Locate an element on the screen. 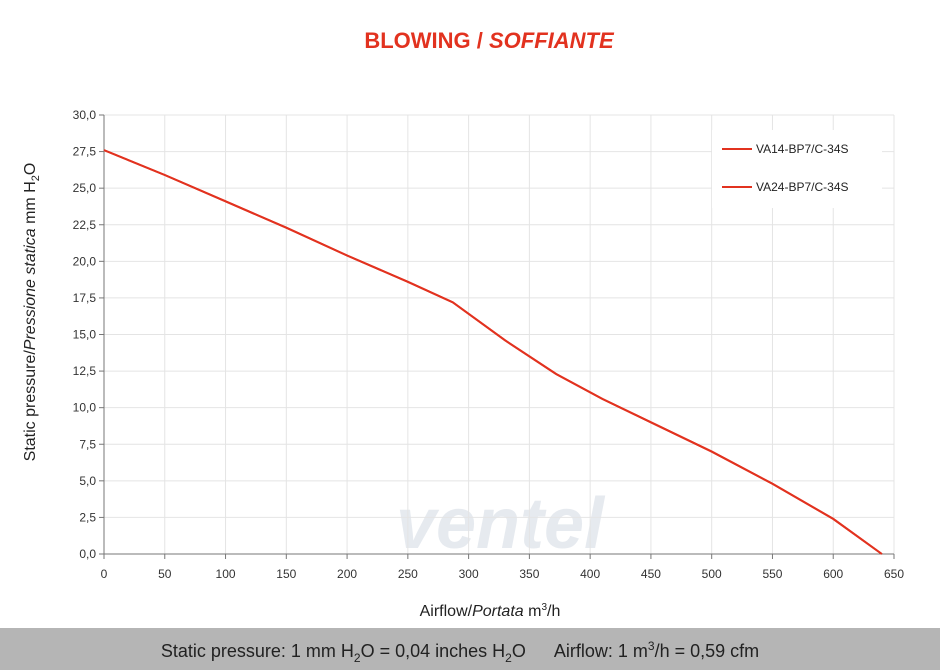 The image size is (940, 670). x-tick-label: 450 is located at coordinates (651, 574).